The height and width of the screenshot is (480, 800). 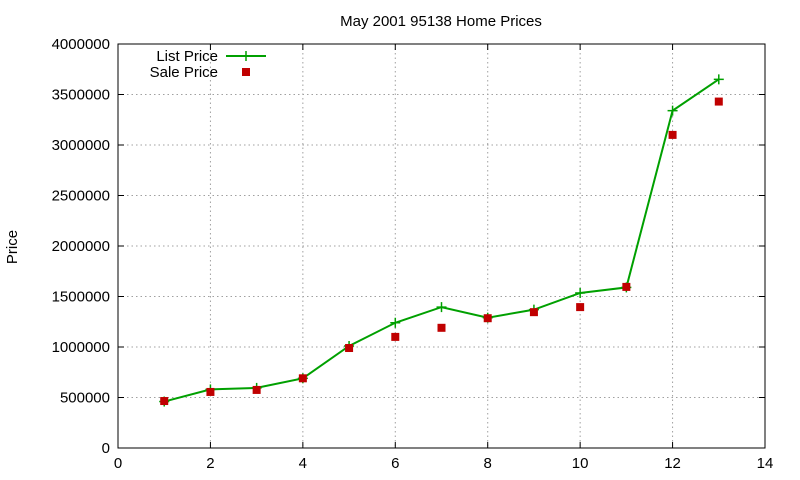 What do you see at coordinates (81, 246) in the screenshot?
I see `y-tick-label: 2000000` at bounding box center [81, 246].